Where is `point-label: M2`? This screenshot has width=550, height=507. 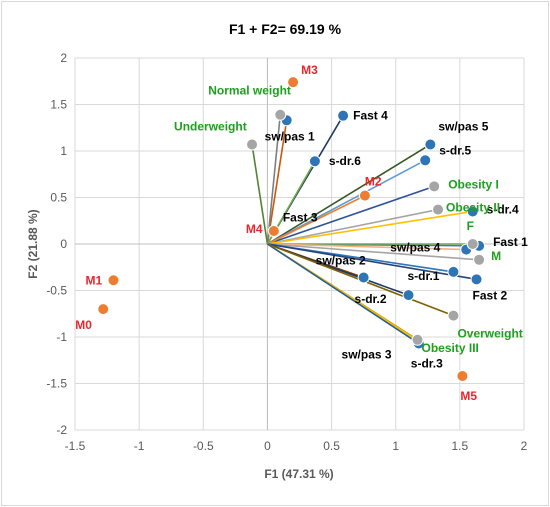
point-label: M2 is located at coordinates (373, 182).